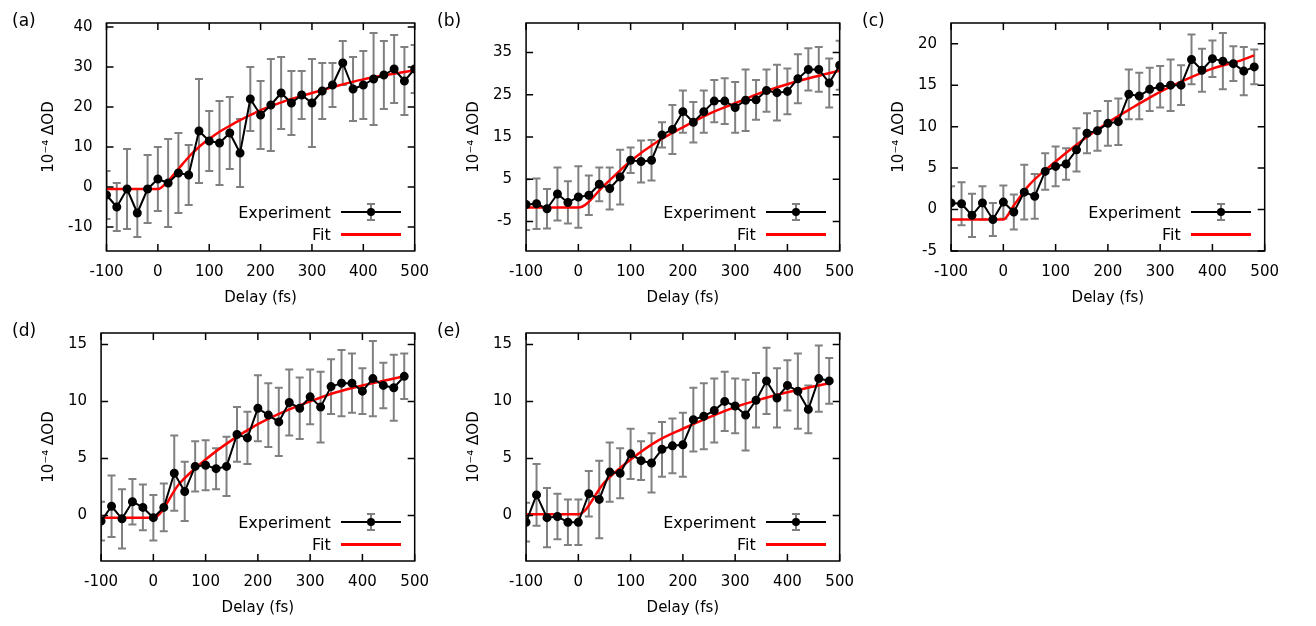  I want to click on y-tick-label: 20, so click(927, 42).